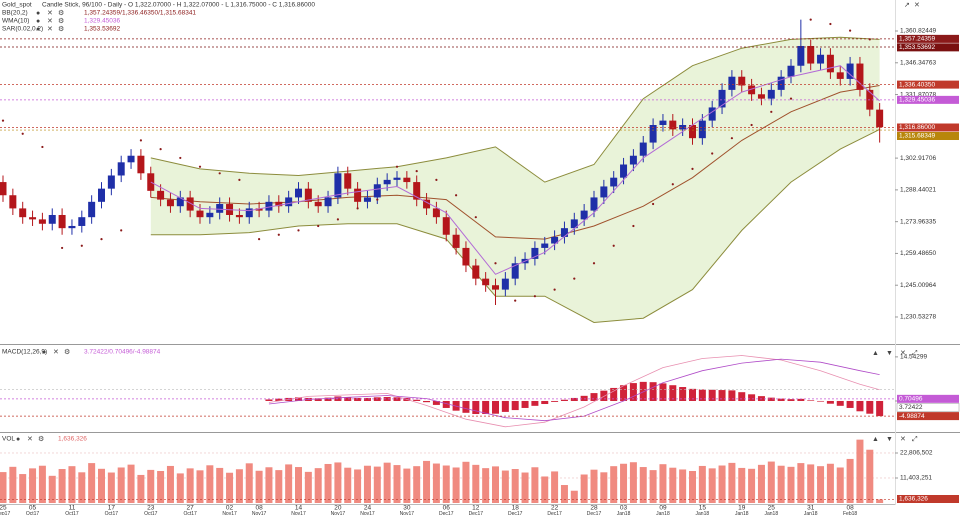 The width and height of the screenshot is (960, 515). What do you see at coordinates (5, 513) in the screenshot?
I see `x-month-label: Sep17` at bounding box center [5, 513].